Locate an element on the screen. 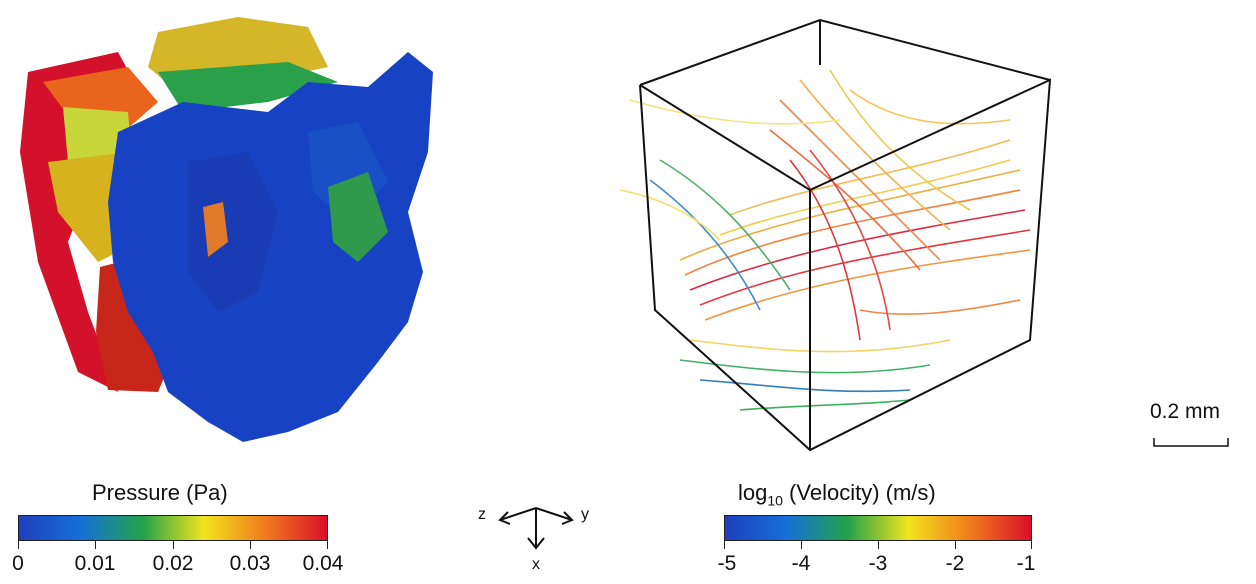 This screenshot has width=1256, height=584. velocity-tick-label: -5 is located at coordinates (727, 563).